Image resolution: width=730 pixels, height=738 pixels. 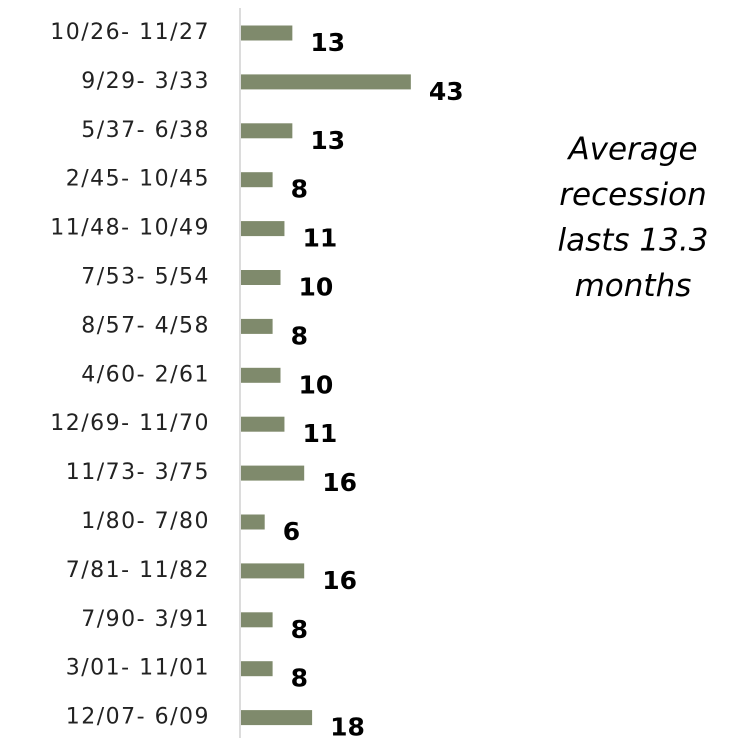 I want to click on y-tick-label: 9/29- 3/33, so click(x=145, y=81).